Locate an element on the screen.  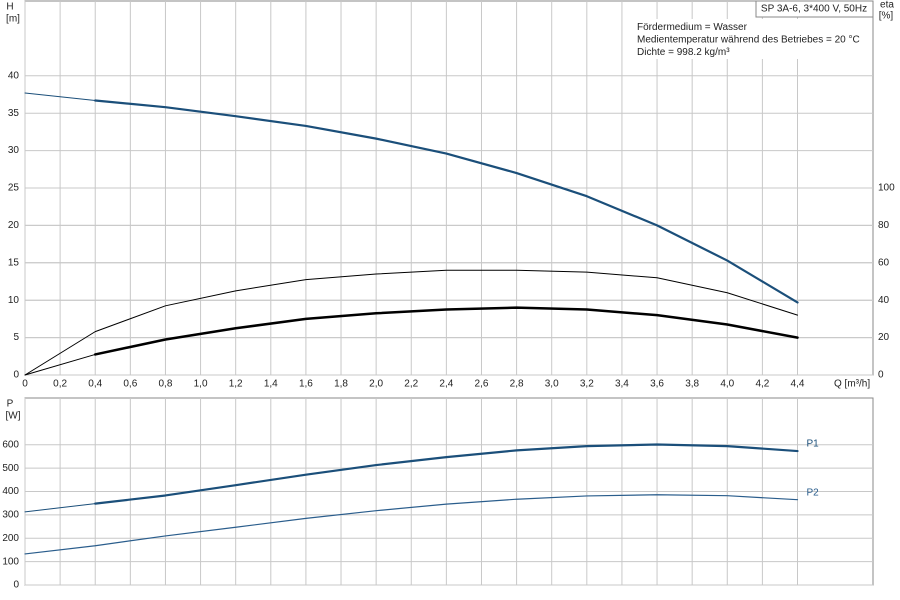
x-tick-label: 4,2 is located at coordinates (762, 384).